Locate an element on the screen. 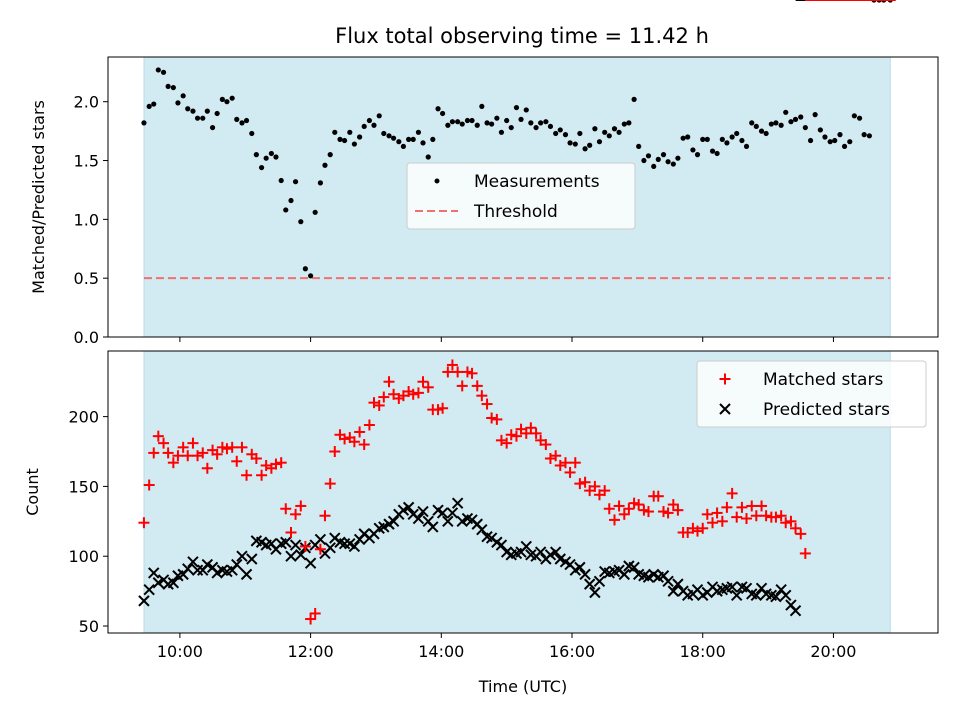  ratio-legend: Measurements Threshold is located at coordinates (521, 196).